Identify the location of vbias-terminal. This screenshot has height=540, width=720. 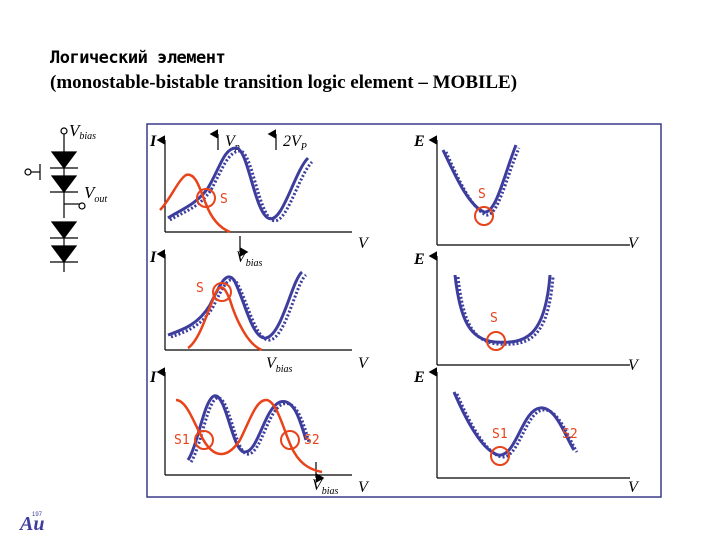
(64, 131).